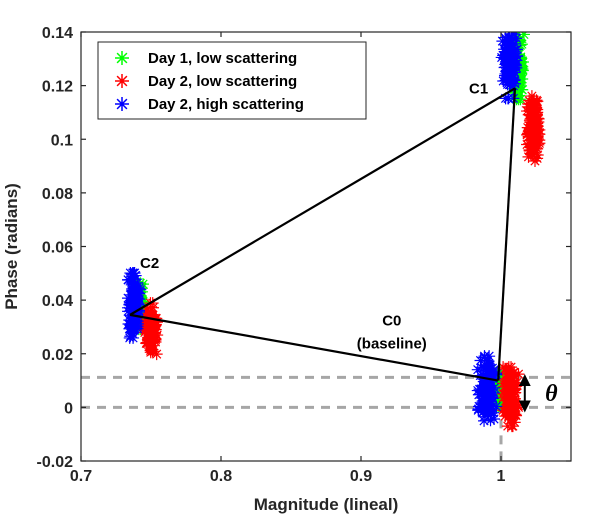 The width and height of the screenshot is (598, 520). Describe the element at coordinates (551, 394) in the screenshot. I see `annotation-5: θ` at that location.